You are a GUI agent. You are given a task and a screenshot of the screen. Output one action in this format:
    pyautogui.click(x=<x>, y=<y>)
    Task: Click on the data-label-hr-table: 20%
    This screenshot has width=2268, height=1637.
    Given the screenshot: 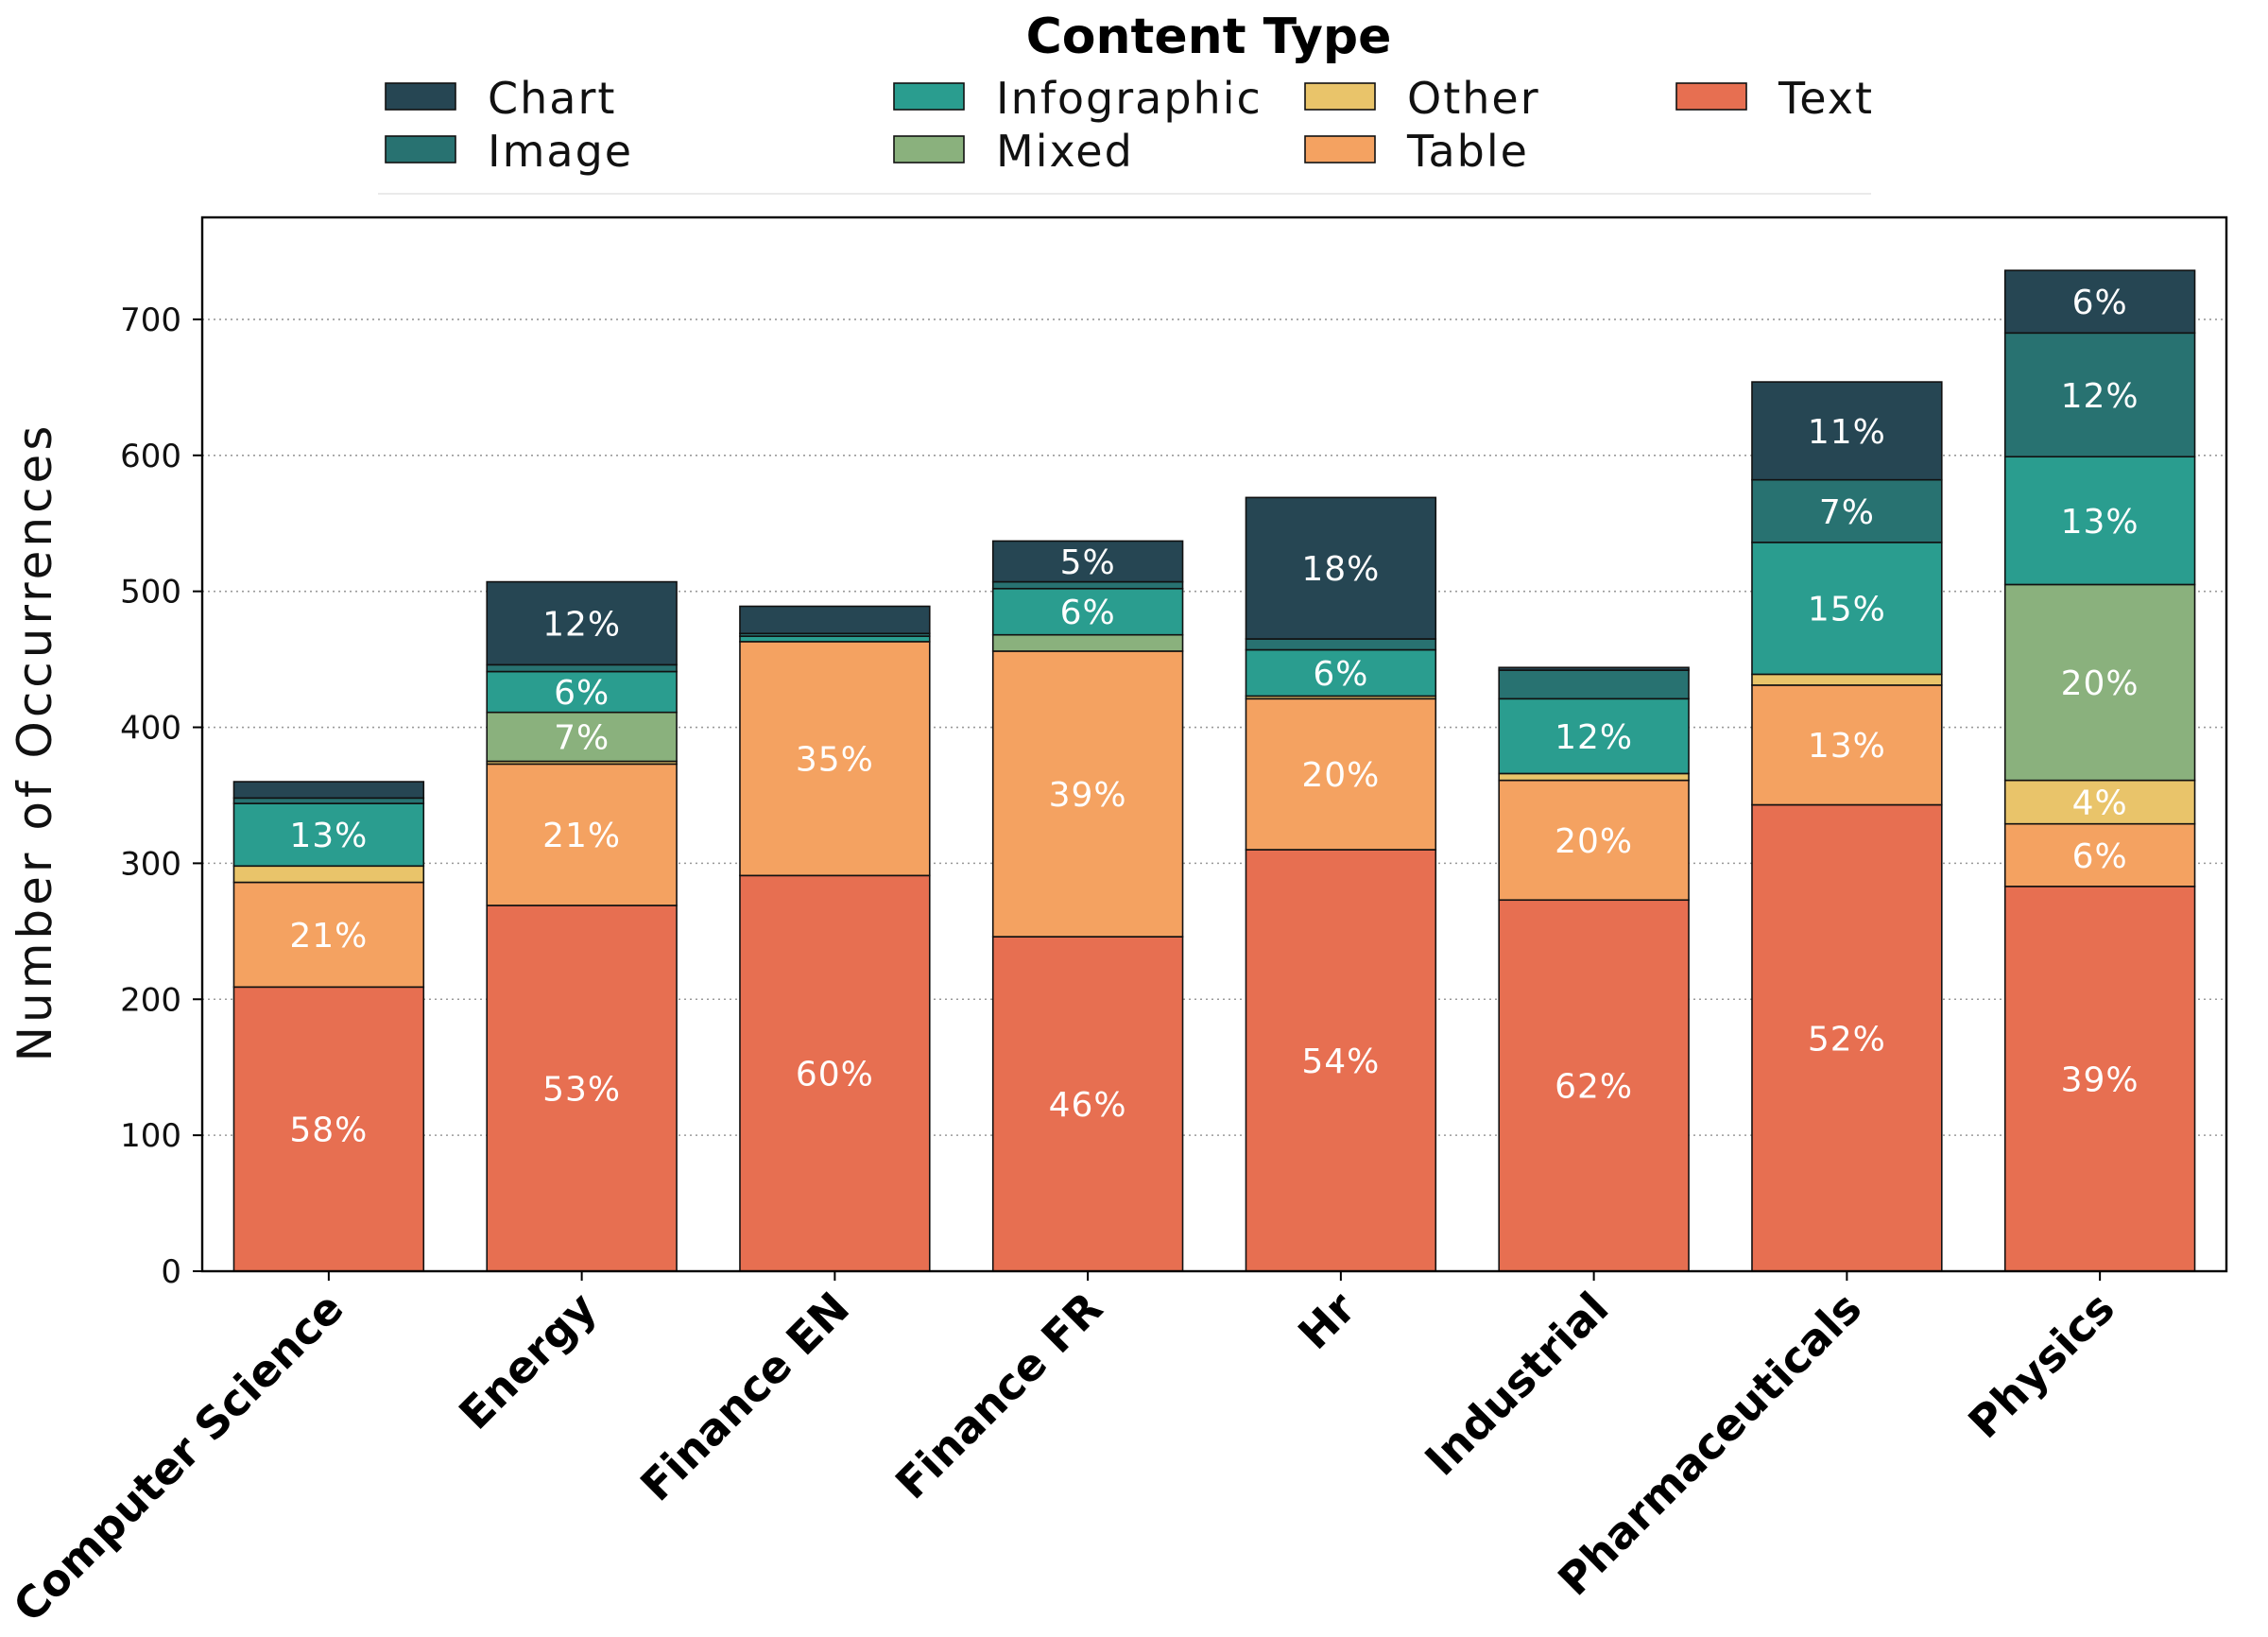 What is the action you would take?
    pyautogui.click(x=1340, y=775)
    